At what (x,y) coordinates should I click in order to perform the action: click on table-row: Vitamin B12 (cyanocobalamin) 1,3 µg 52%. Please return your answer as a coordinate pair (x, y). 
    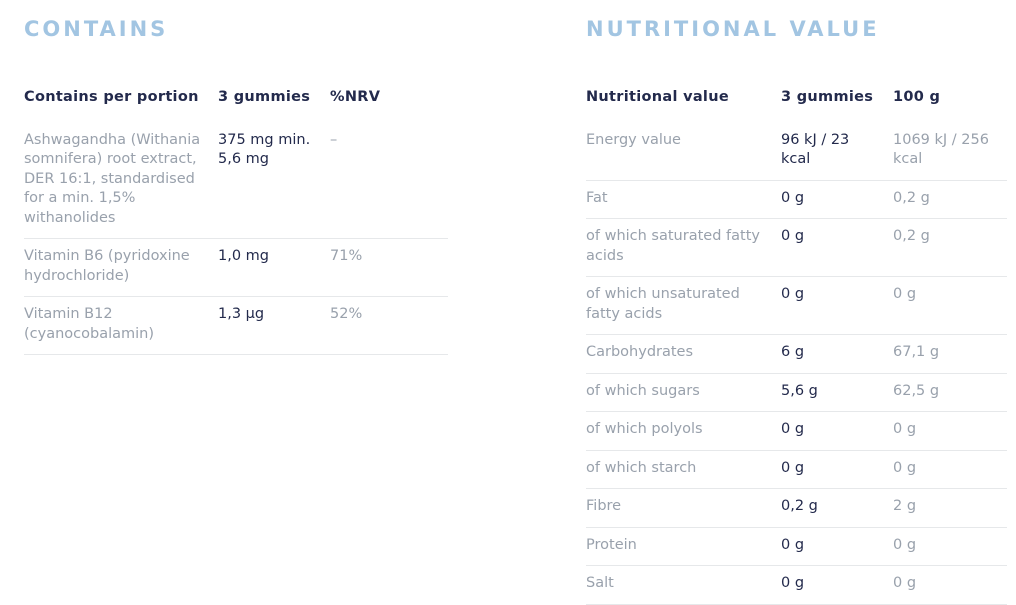
    Looking at the image, I should click on (236, 325).